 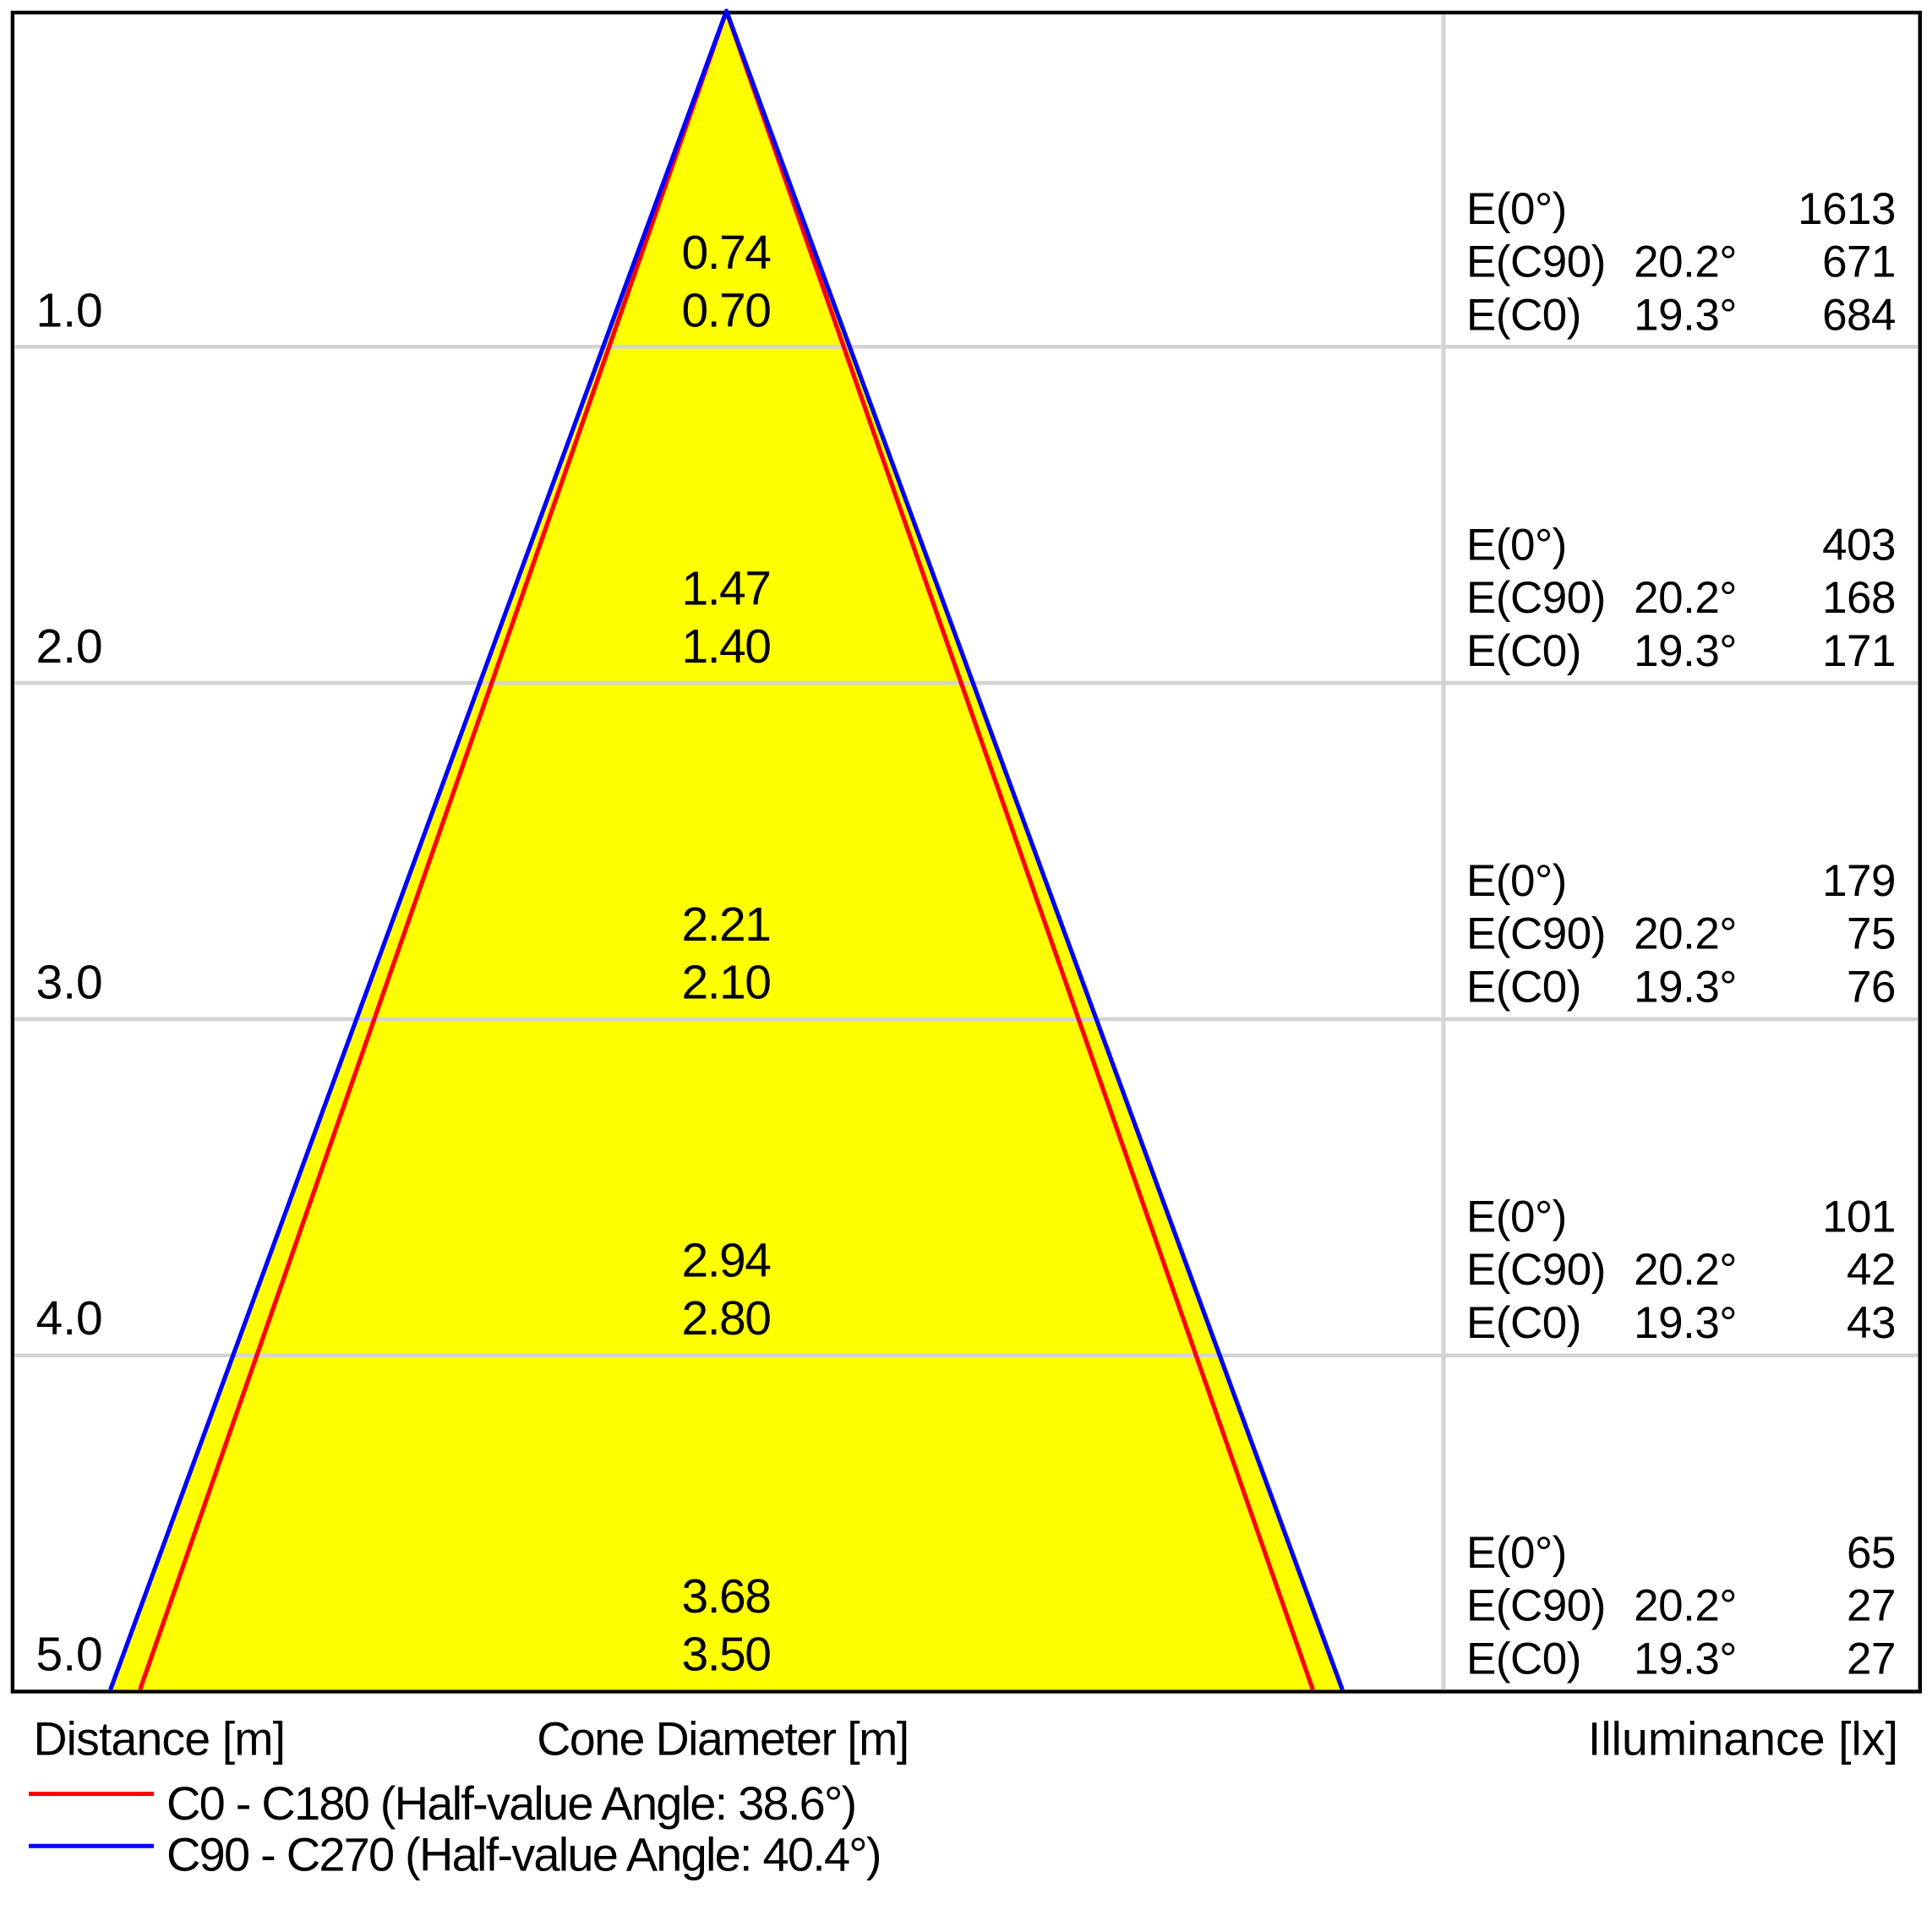 I want to click on svg-text: 168, so click(x=1859, y=598).